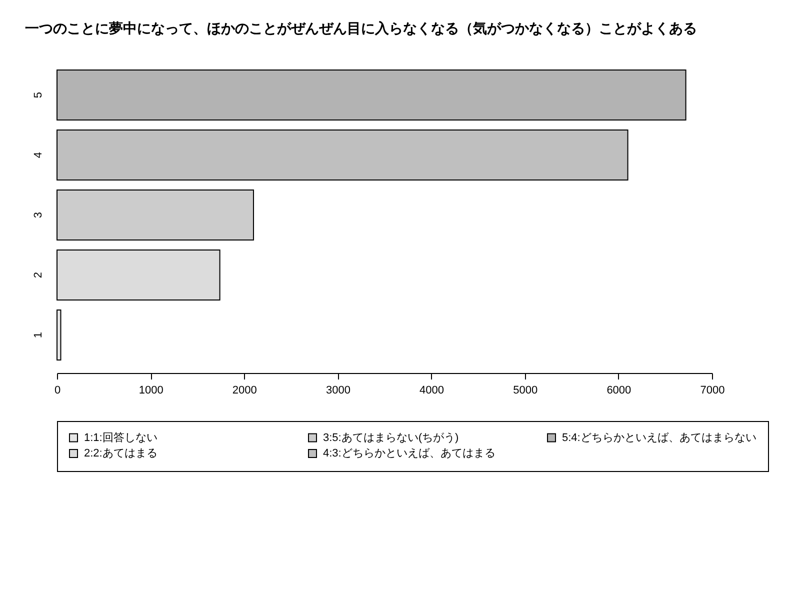 This screenshot has width=800, height=600. Describe the element at coordinates (151, 390) in the screenshot. I see `x-tick-label: 1000` at that location.